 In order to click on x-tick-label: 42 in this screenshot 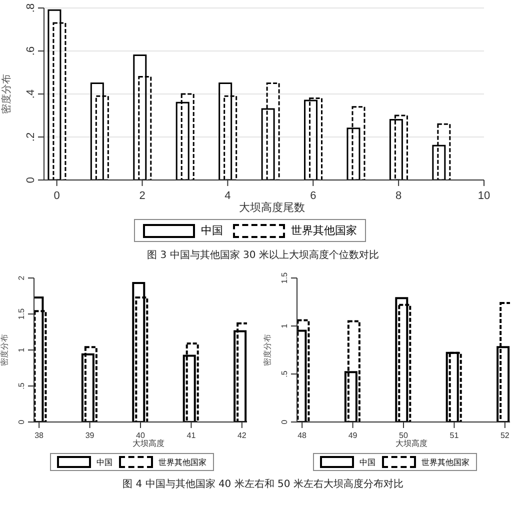, I will do `click(242, 435)`.